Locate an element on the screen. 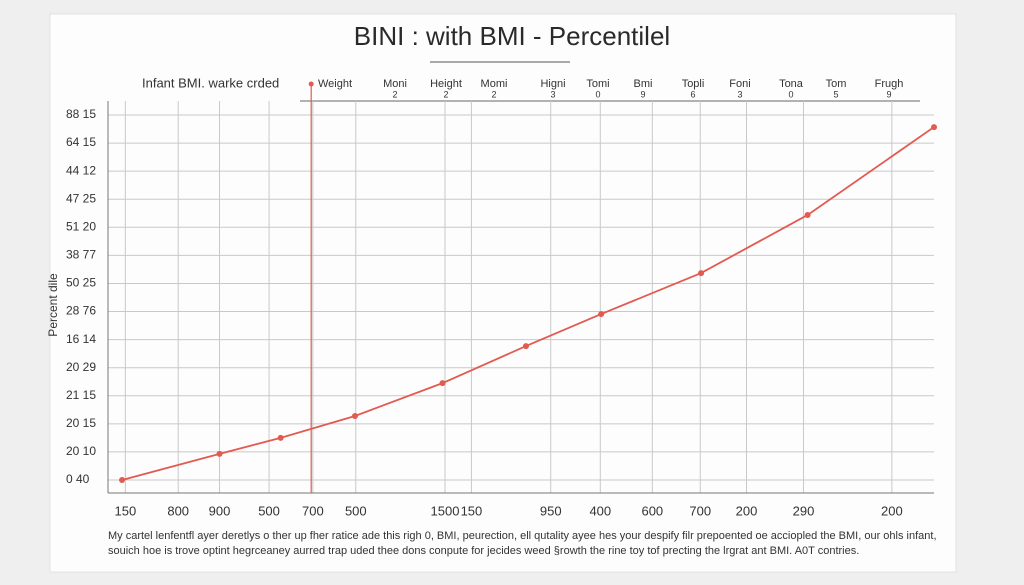 The height and width of the screenshot is (585, 1024). y-tick-label: 51 20 is located at coordinates (81, 226).